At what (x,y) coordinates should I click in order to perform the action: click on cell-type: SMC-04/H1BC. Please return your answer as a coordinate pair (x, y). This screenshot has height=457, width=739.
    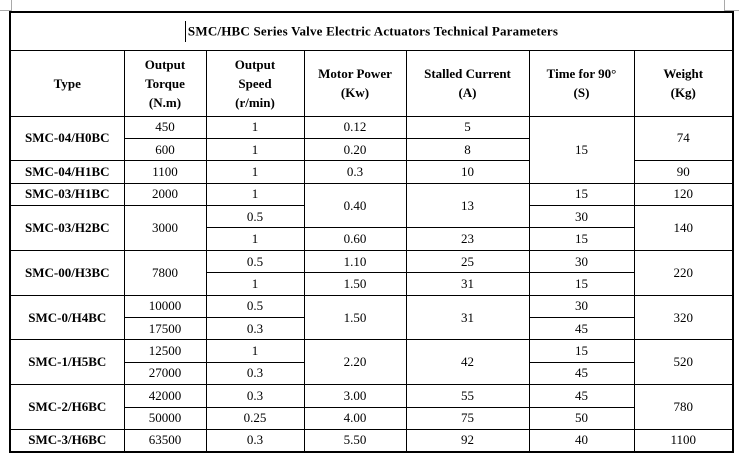
    Looking at the image, I should click on (67, 172).